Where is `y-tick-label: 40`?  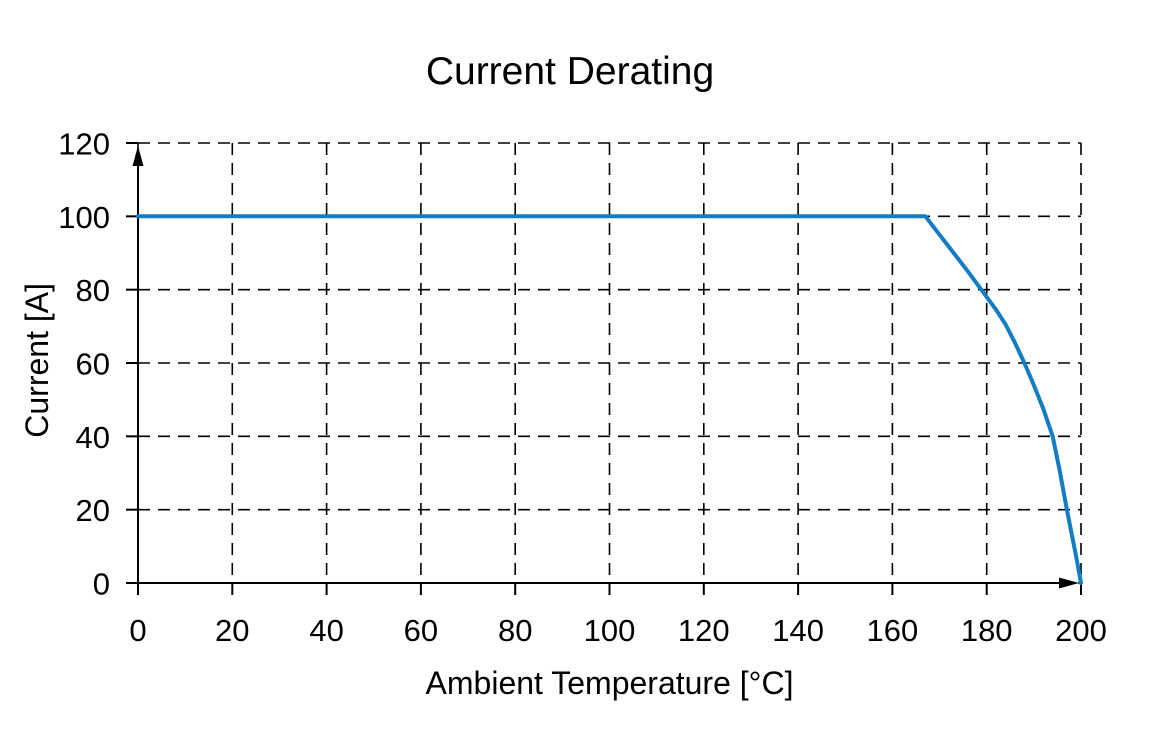 y-tick-label: 40 is located at coordinates (93, 437).